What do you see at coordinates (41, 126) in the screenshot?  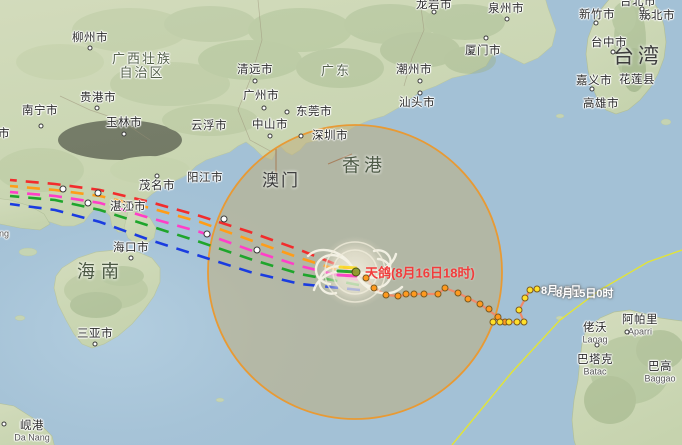 I see `city-dot-nanning` at bounding box center [41, 126].